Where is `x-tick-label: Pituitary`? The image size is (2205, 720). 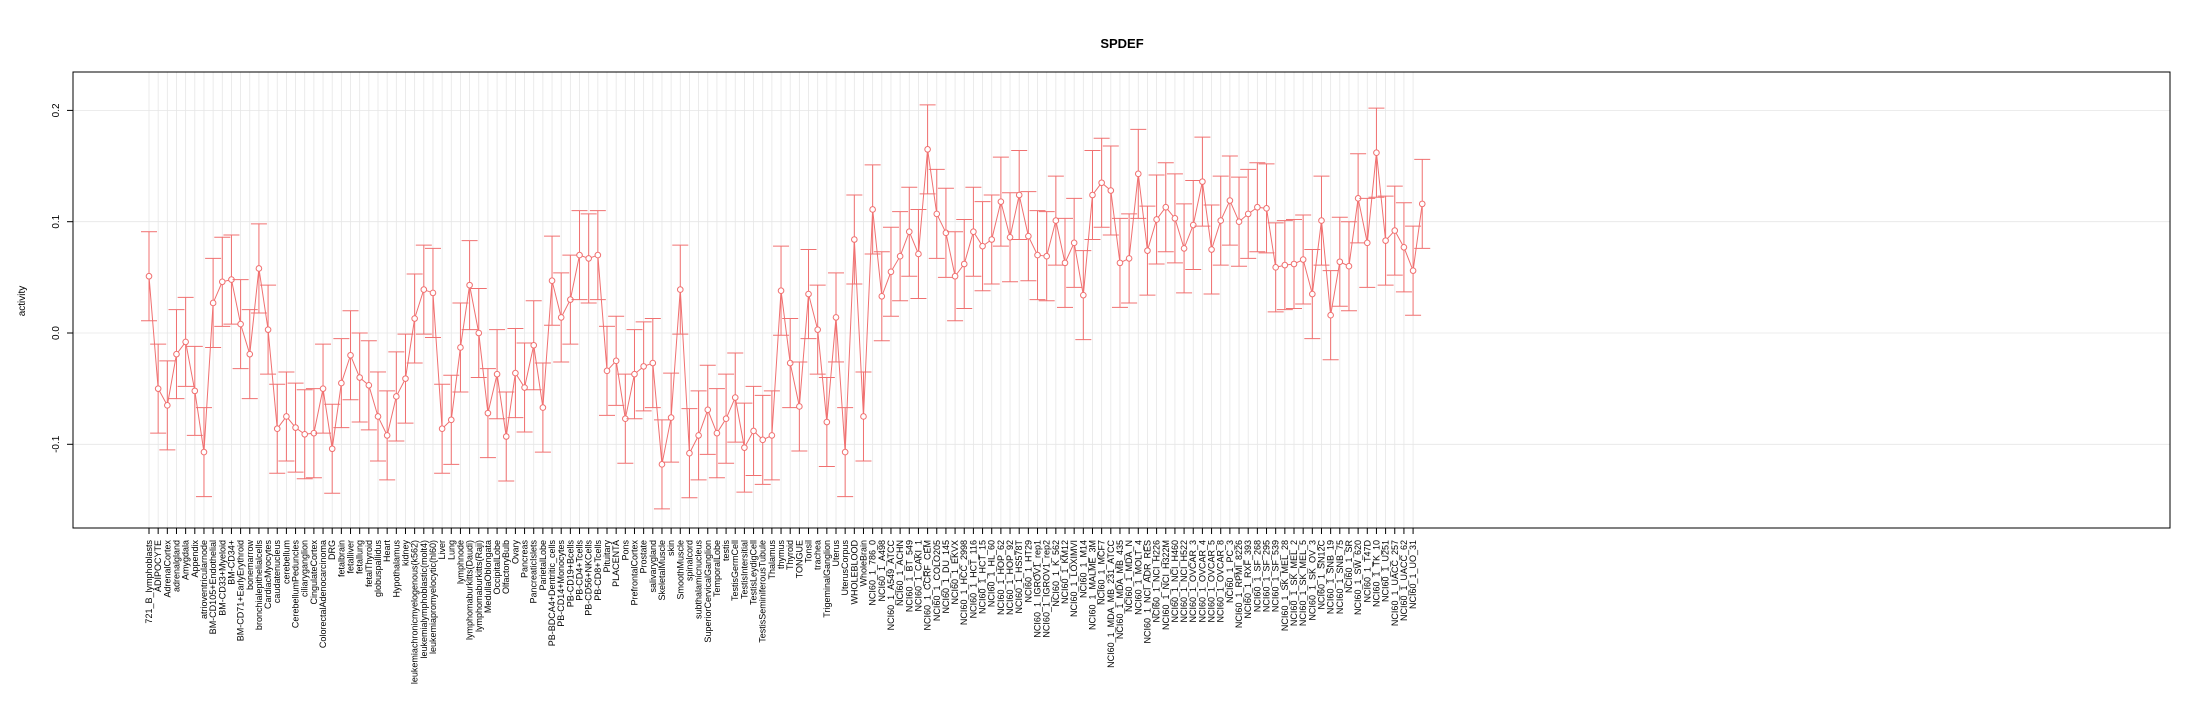 x-tick-label: Pituitary is located at coordinates (607, 556).